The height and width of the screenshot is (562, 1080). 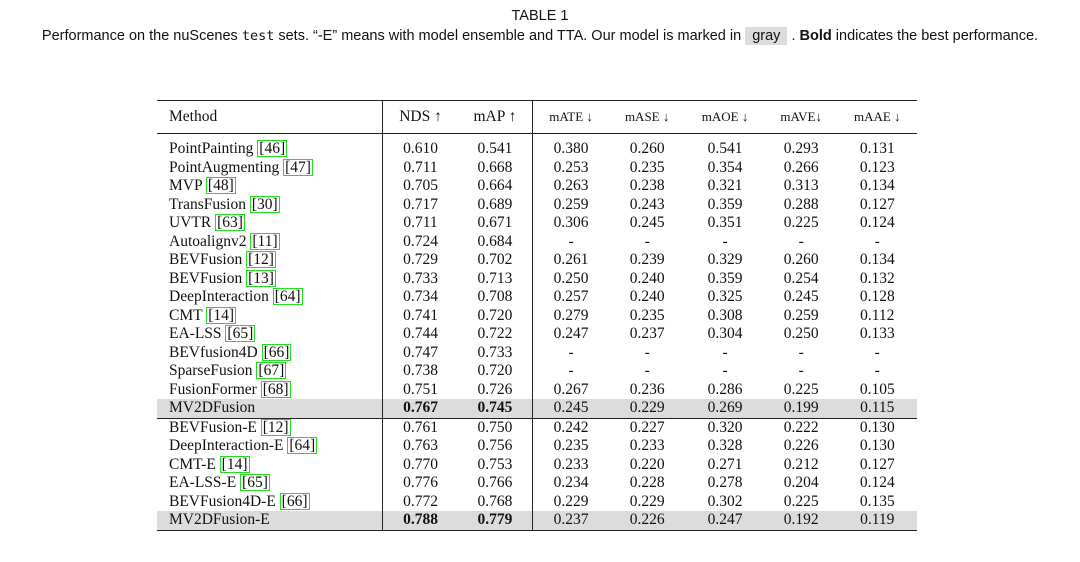 I want to click on citation-link: [47], so click(x=298, y=167).